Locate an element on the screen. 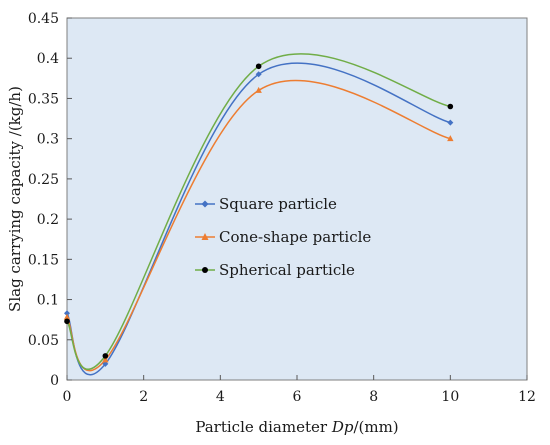  x-tick-label: 12 is located at coordinates (527, 397).